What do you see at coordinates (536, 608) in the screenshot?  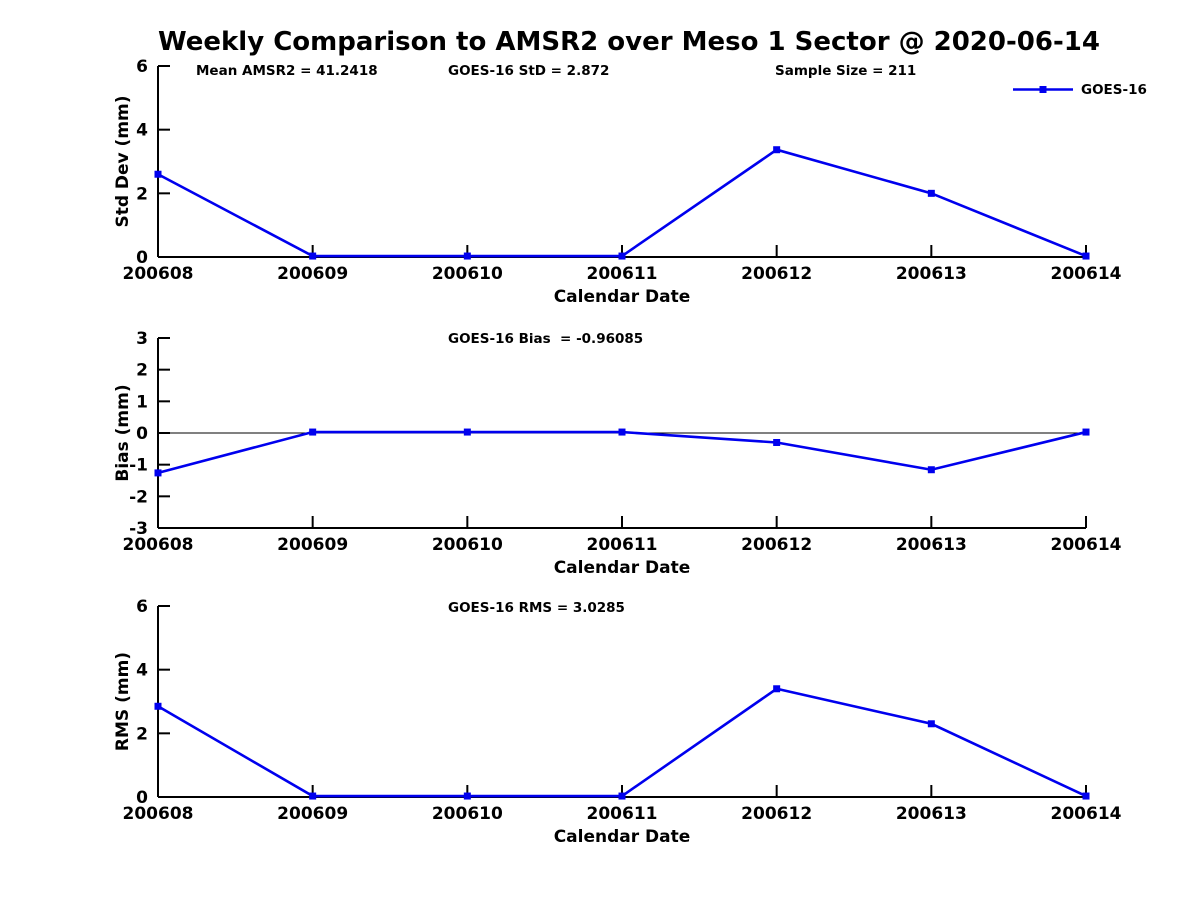 I see `annotation-text: GOES-16 RMS = 3.0285` at bounding box center [536, 608].